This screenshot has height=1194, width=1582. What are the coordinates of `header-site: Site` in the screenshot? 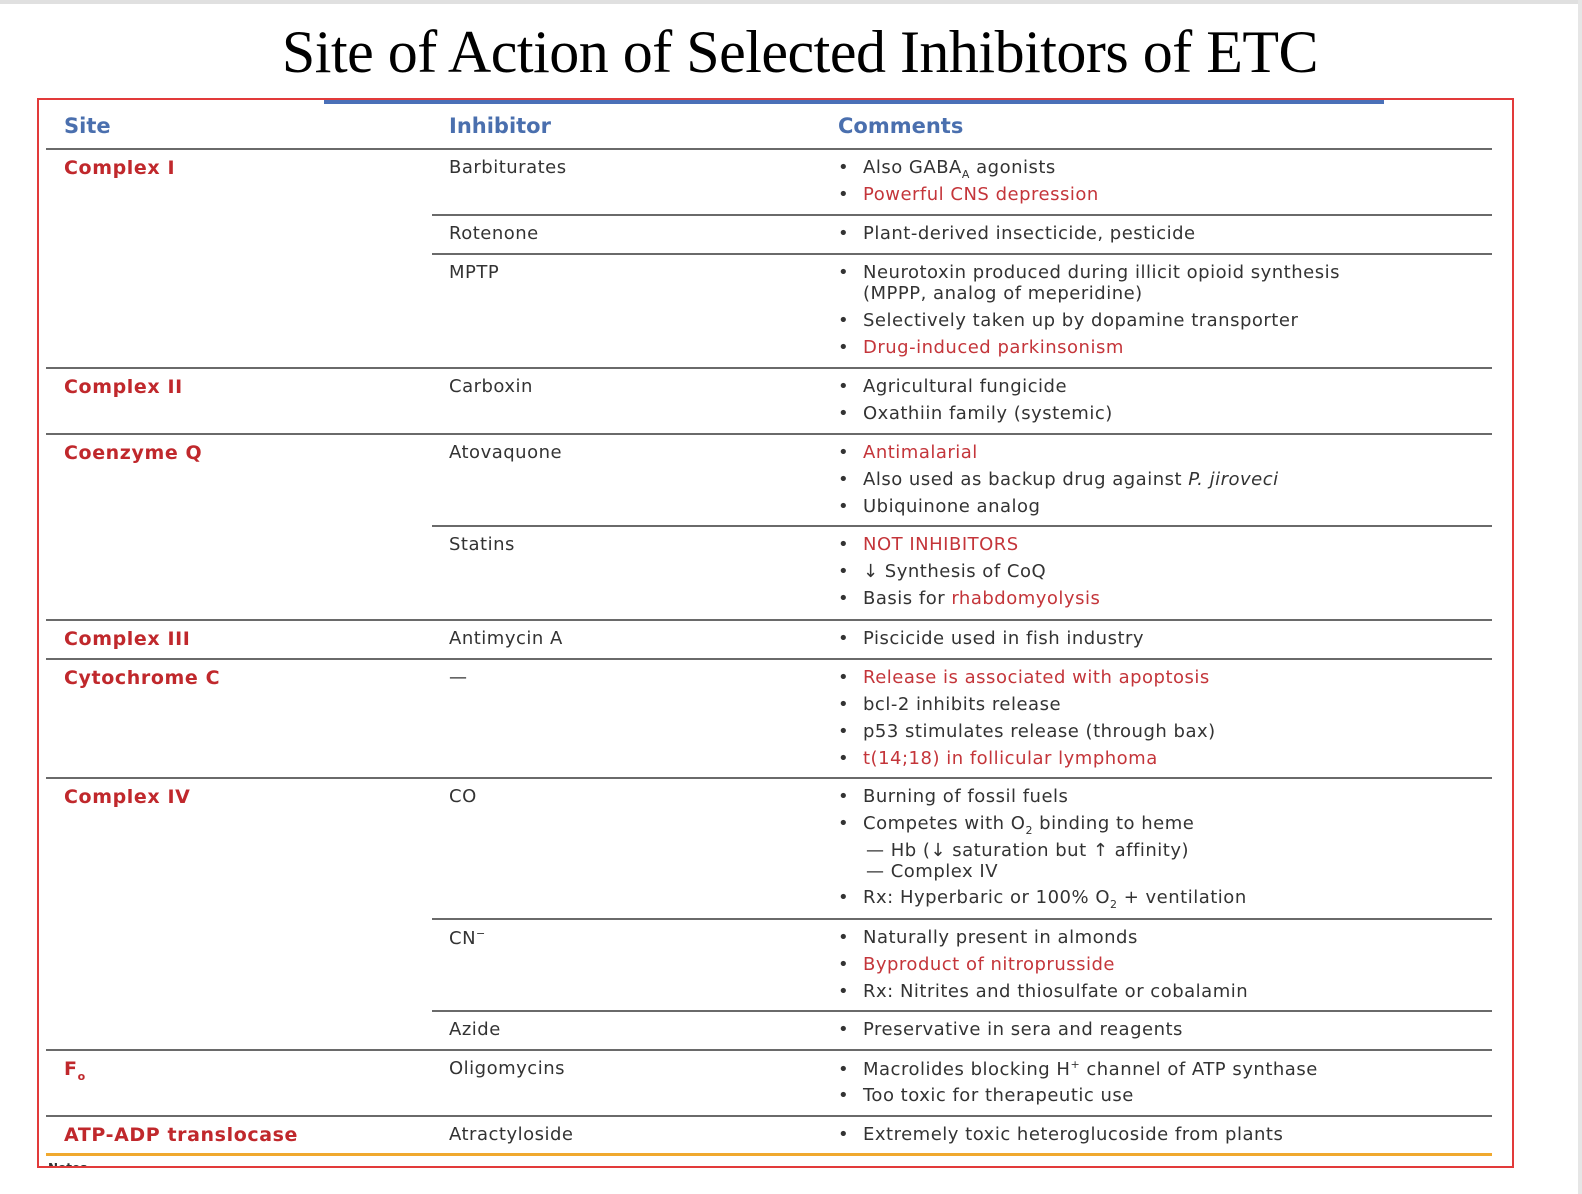 It's located at (87, 126).